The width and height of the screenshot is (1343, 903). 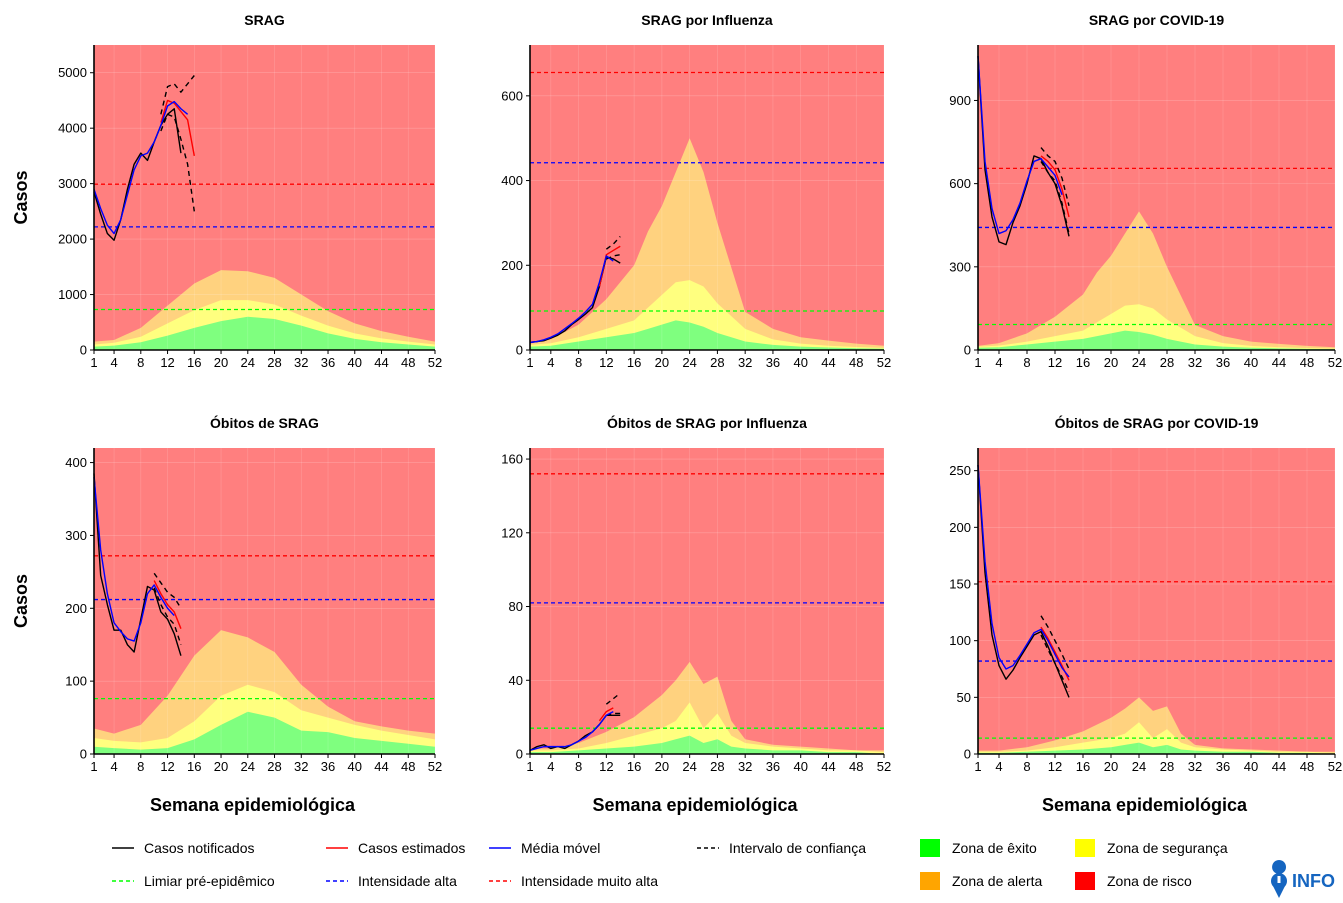 I want to click on y-tick-label: 80, so click(x=516, y=606).